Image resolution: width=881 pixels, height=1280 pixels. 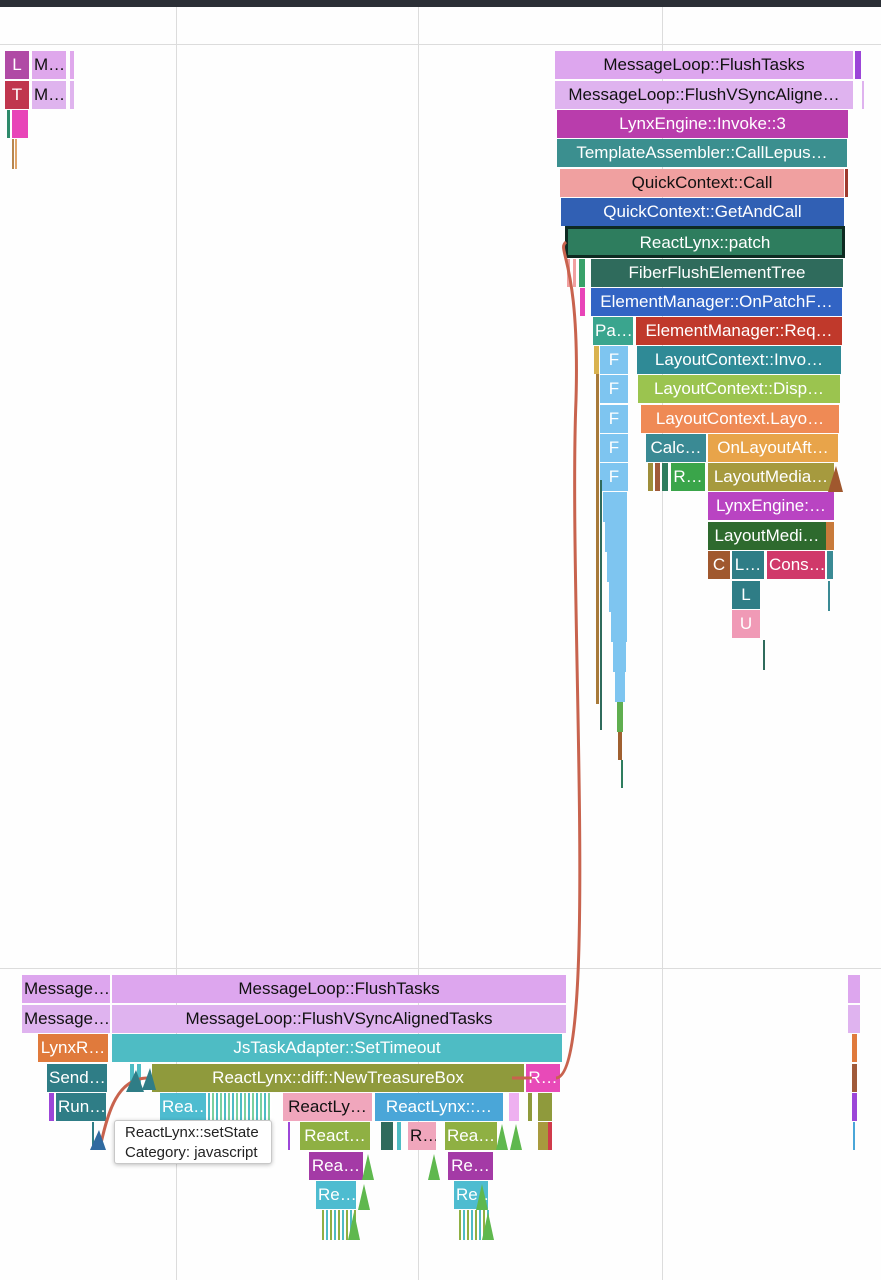 I want to click on slice-get-and-call: QuickContext::GetAndCall, so click(x=702, y=212).